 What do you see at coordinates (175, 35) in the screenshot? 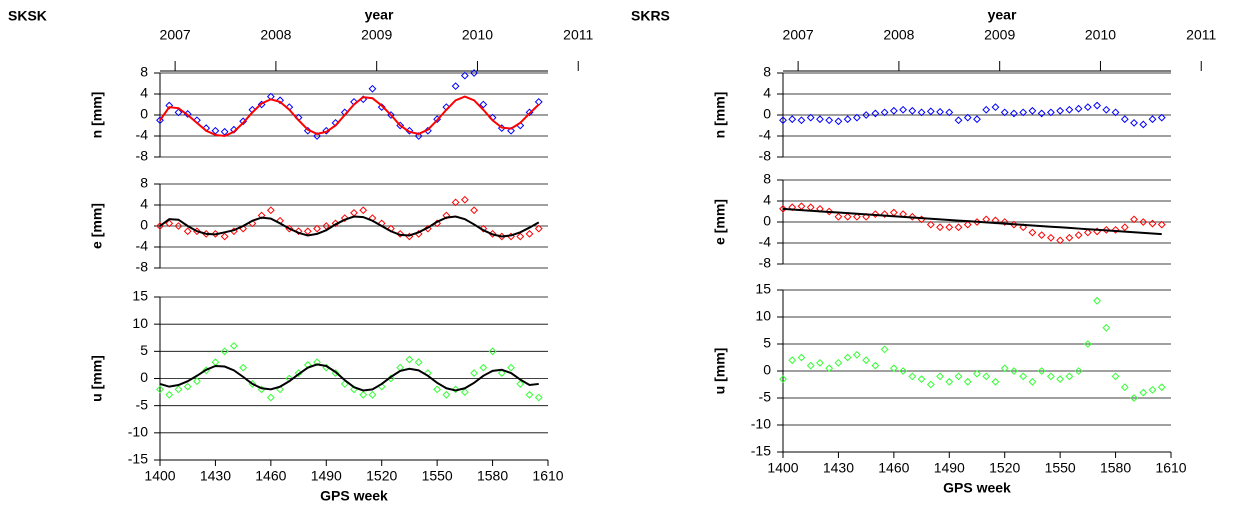
I see `x2-tick-label: 2007` at bounding box center [175, 35].